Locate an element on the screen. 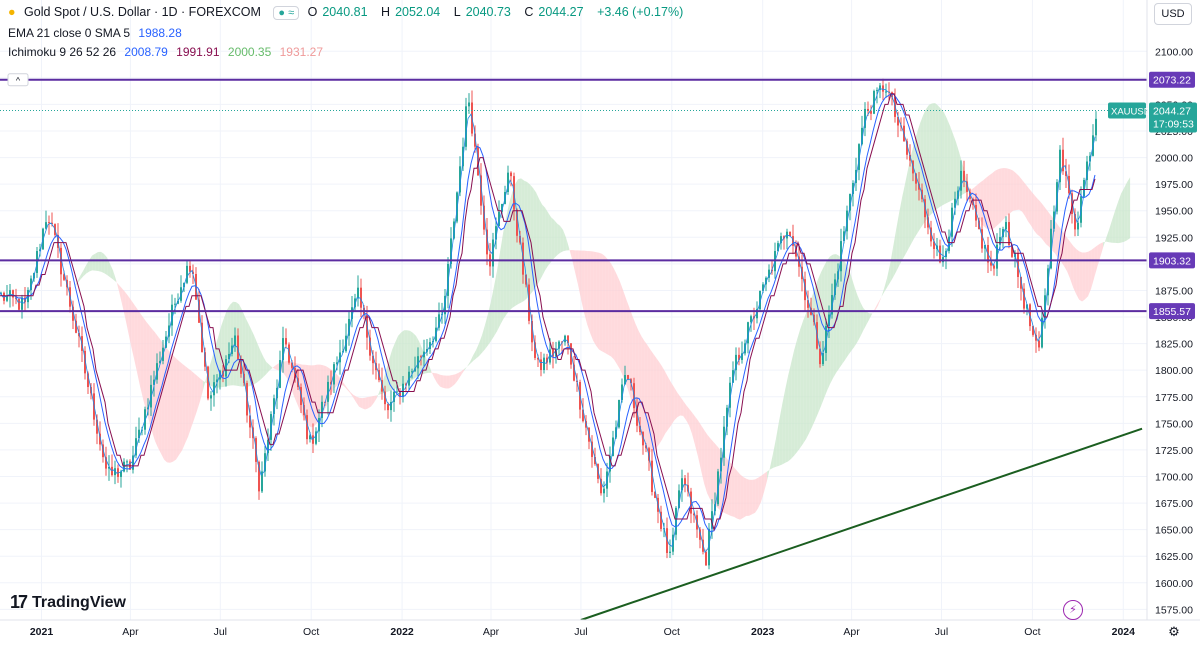  level-tag-label: 1855.57 is located at coordinates (1172, 312).